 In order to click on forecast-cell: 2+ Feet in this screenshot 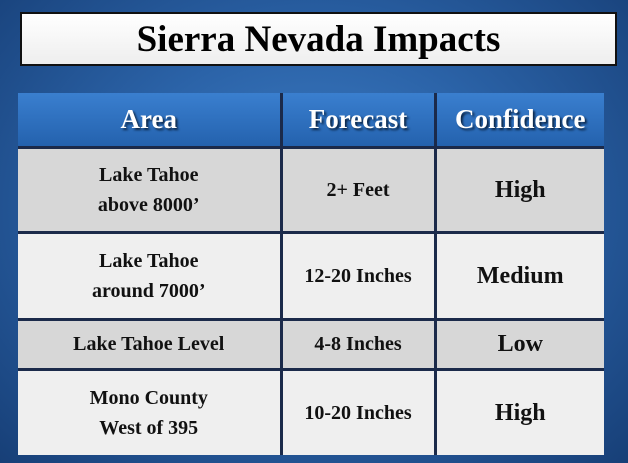, I will do `click(358, 189)`.